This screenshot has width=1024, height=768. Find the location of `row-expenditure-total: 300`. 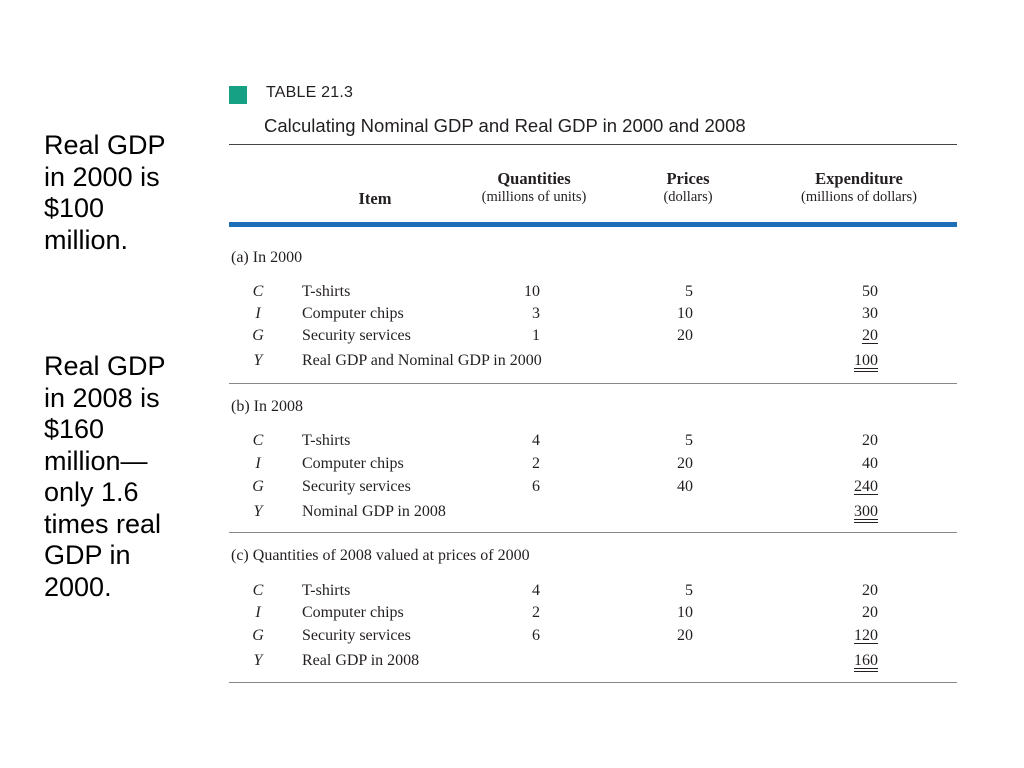

row-expenditure-total: 300 is located at coordinates (866, 511).